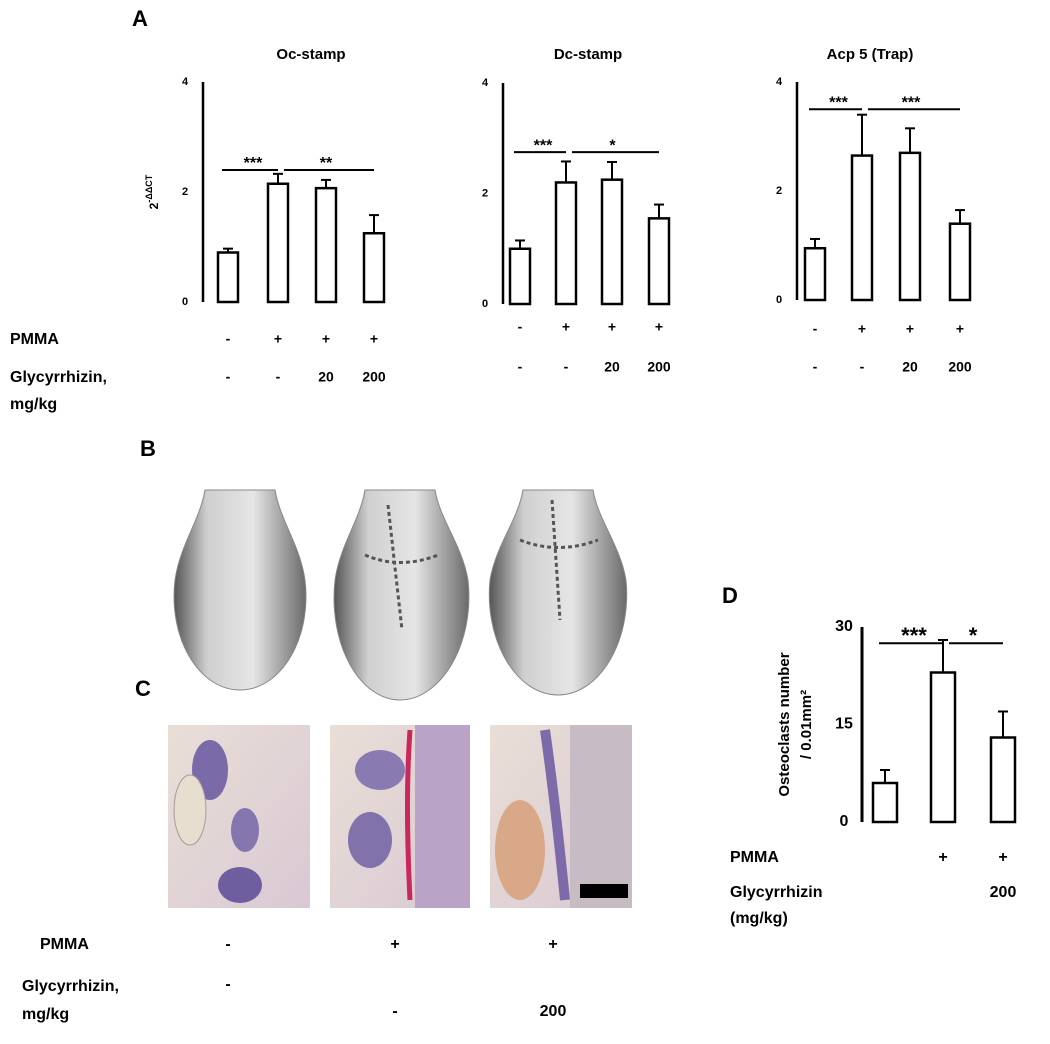 This screenshot has height=1044, width=1050. I want to click on y-axis-label: 2-ΔΔCT, so click(152, 191).